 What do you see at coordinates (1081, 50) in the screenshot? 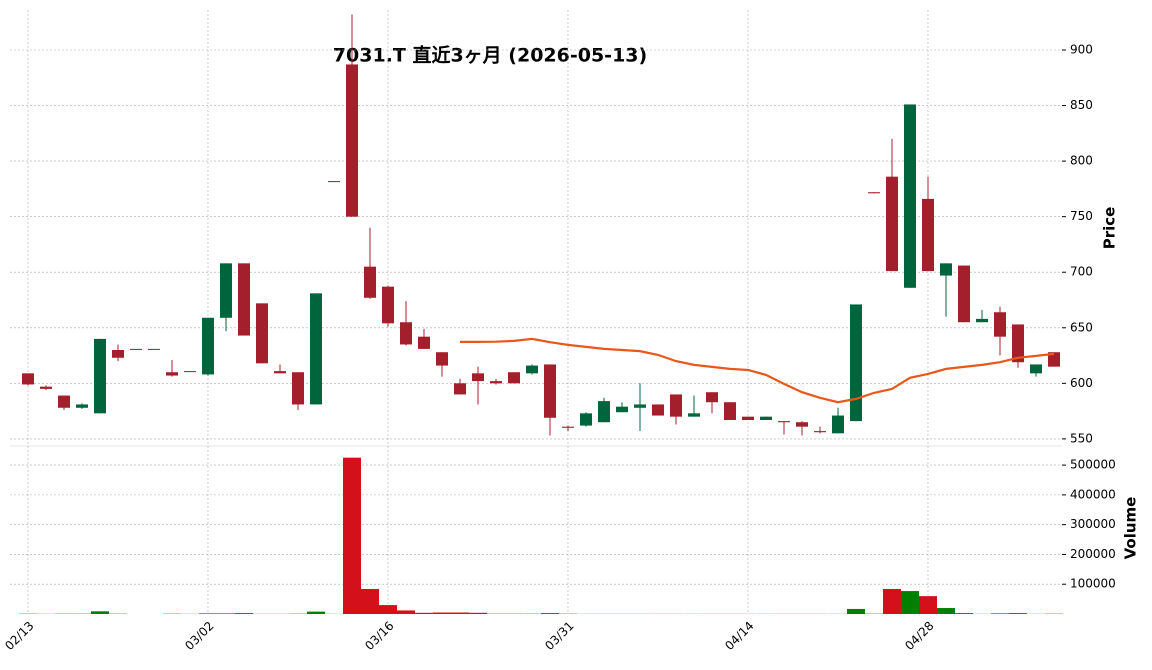
I see `y-tick-label: 900` at bounding box center [1081, 50].